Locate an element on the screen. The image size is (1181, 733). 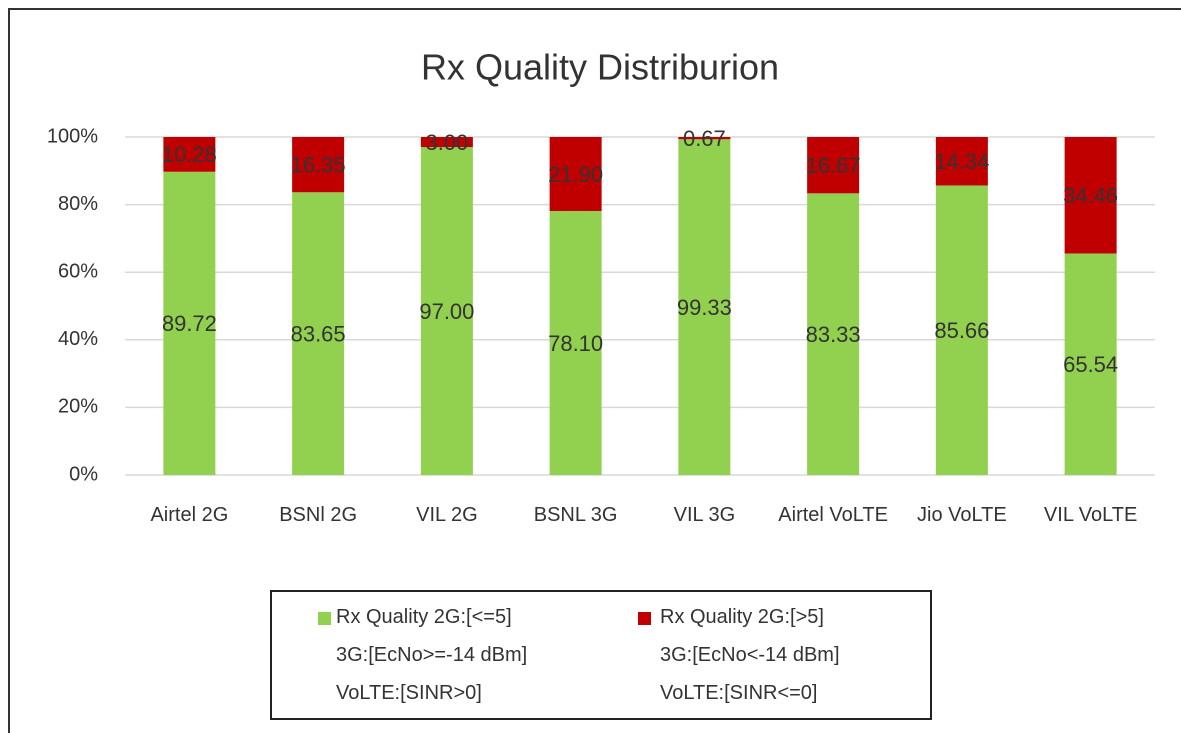
y-tick-label: 80% is located at coordinates (78, 204).